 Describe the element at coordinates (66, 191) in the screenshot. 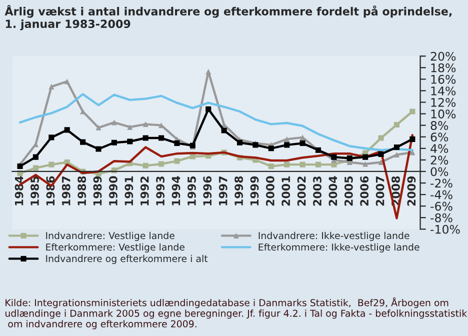

I see `x-tick-label: 1987` at that location.